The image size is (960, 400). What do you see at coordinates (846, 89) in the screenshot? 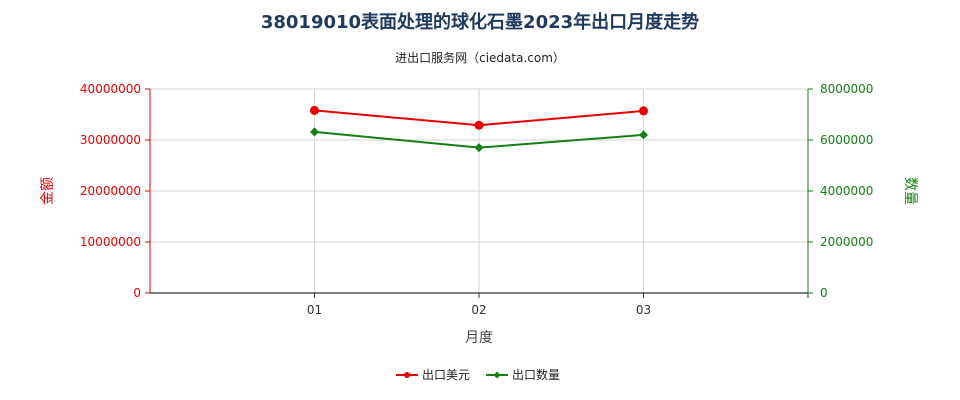
I see `y-right-tick-label: 8000000` at bounding box center [846, 89].